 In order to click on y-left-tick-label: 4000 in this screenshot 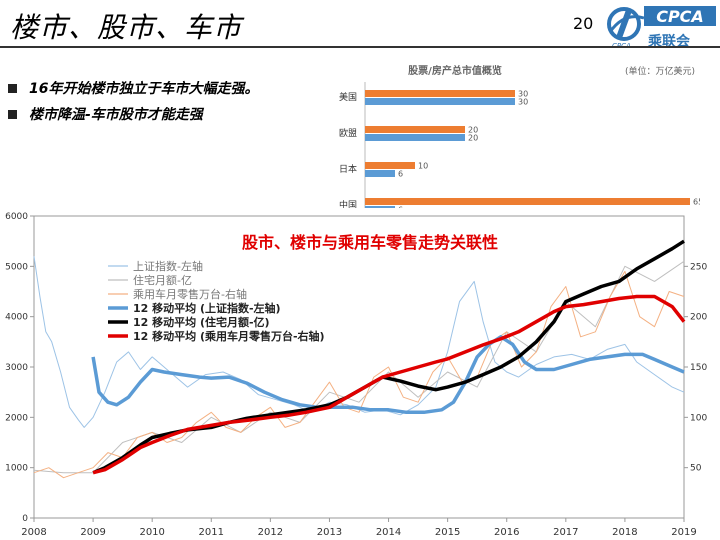, I will do `click(16, 318)`.